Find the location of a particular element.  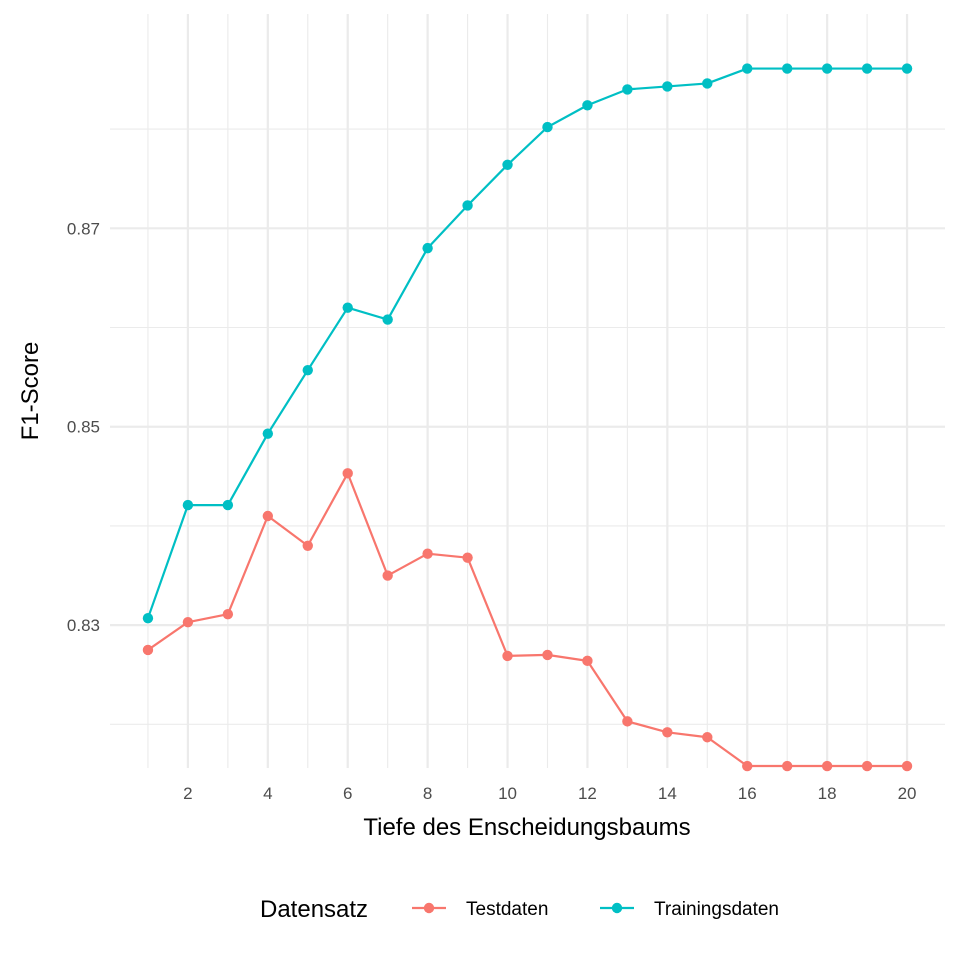

y-axis-title: F1-Score is located at coordinates (30, 391).